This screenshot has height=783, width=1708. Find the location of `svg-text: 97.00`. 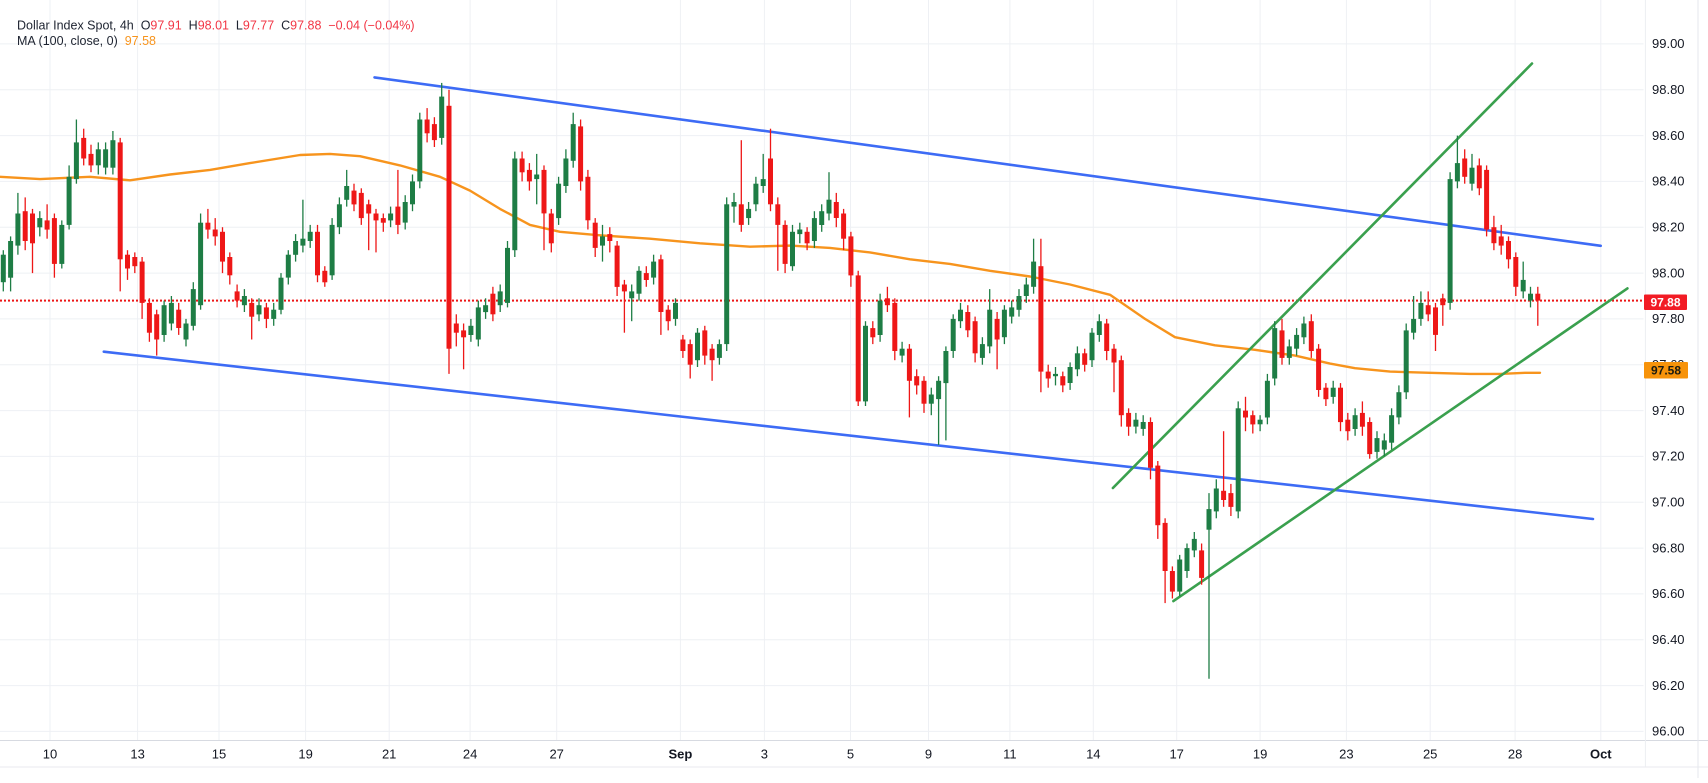

svg-text: 97.00 is located at coordinates (1668, 502).